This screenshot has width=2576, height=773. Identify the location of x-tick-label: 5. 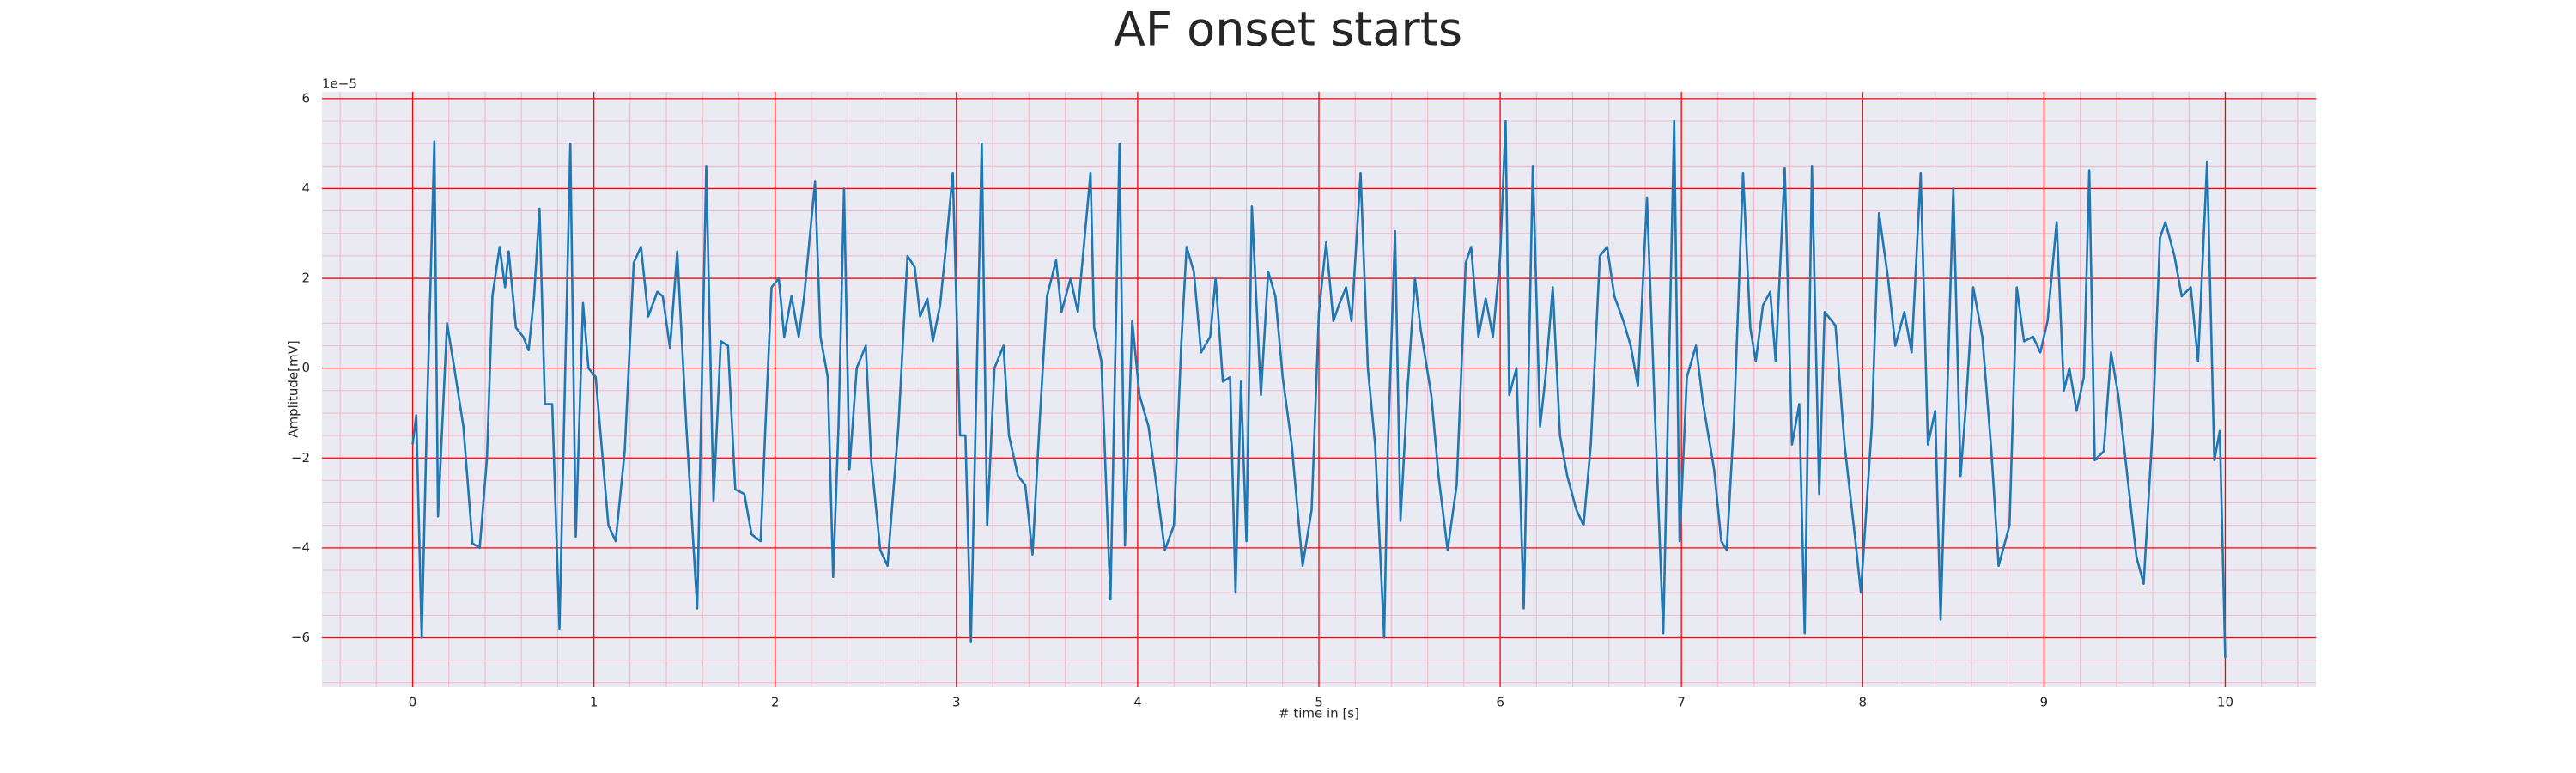
(1319, 702).